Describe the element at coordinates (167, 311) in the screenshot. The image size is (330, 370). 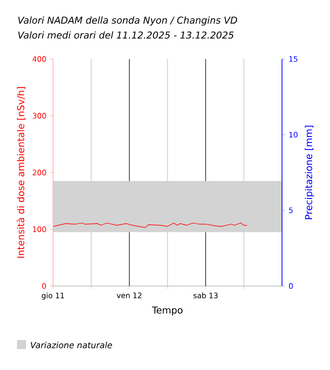
I see `x-axis-title: Tempo` at that location.